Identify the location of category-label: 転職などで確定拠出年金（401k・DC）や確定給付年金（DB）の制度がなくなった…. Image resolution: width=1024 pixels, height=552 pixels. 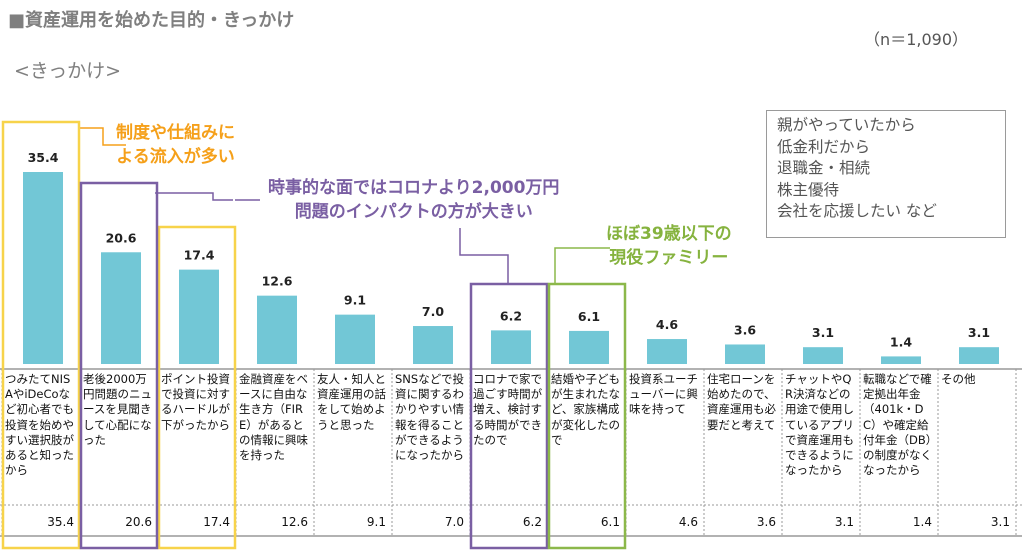
(897, 425).